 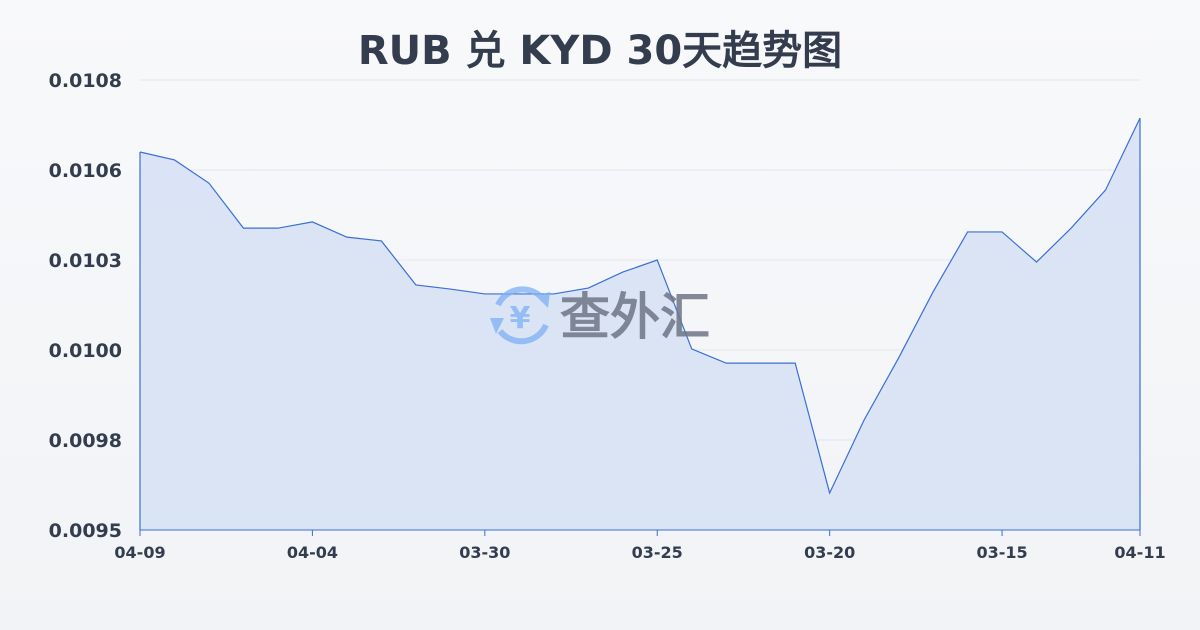 I want to click on watermark-text: 查外汇, so click(x=635, y=317).